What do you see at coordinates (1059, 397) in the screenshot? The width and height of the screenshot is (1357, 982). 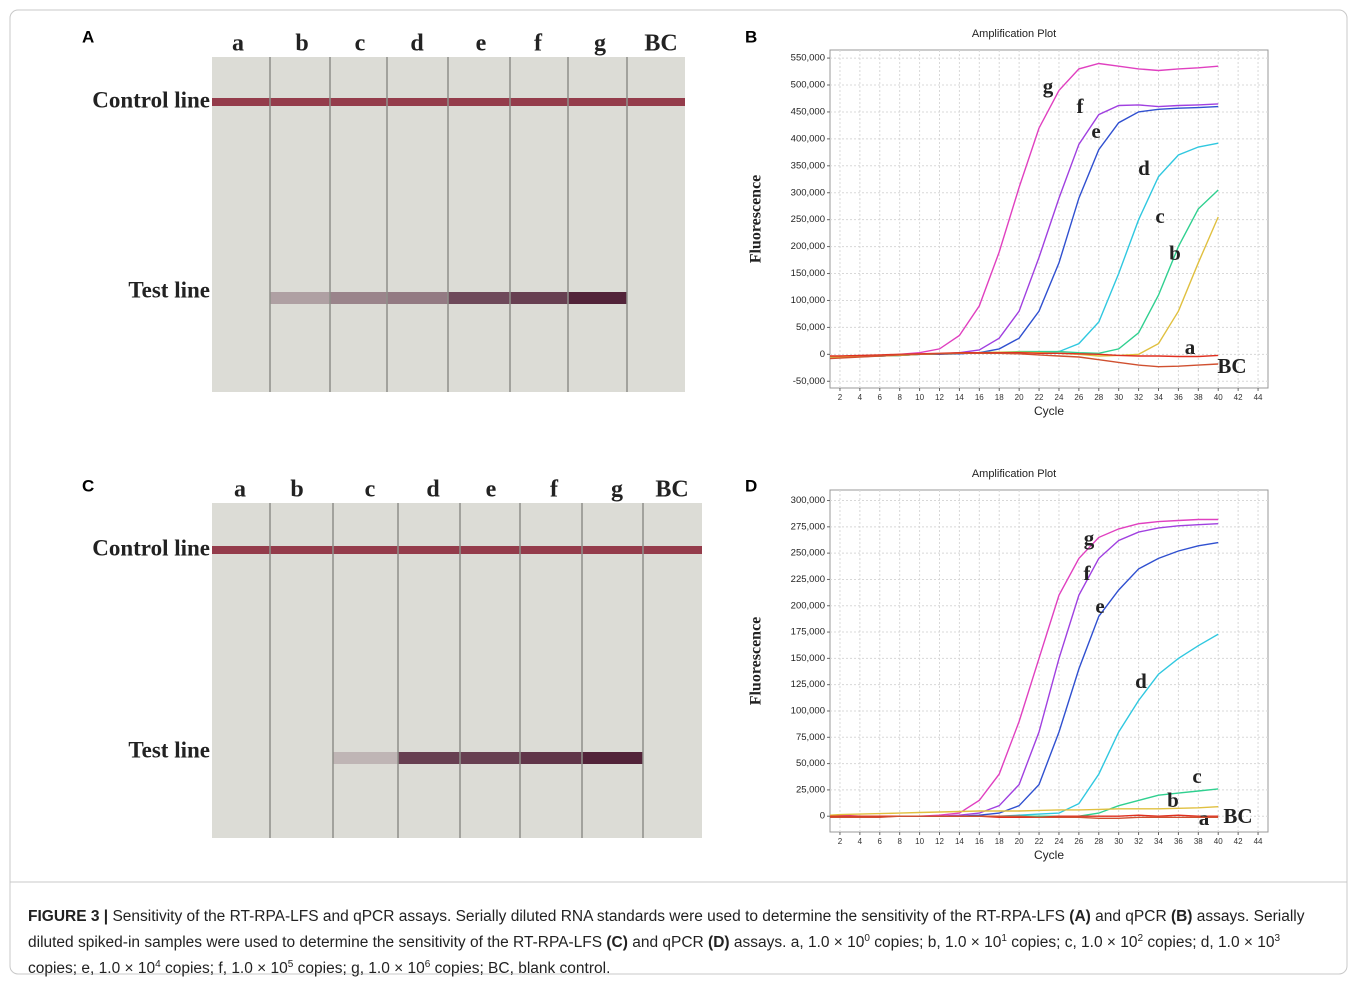 I see `x-tick-label: 24` at bounding box center [1059, 397].